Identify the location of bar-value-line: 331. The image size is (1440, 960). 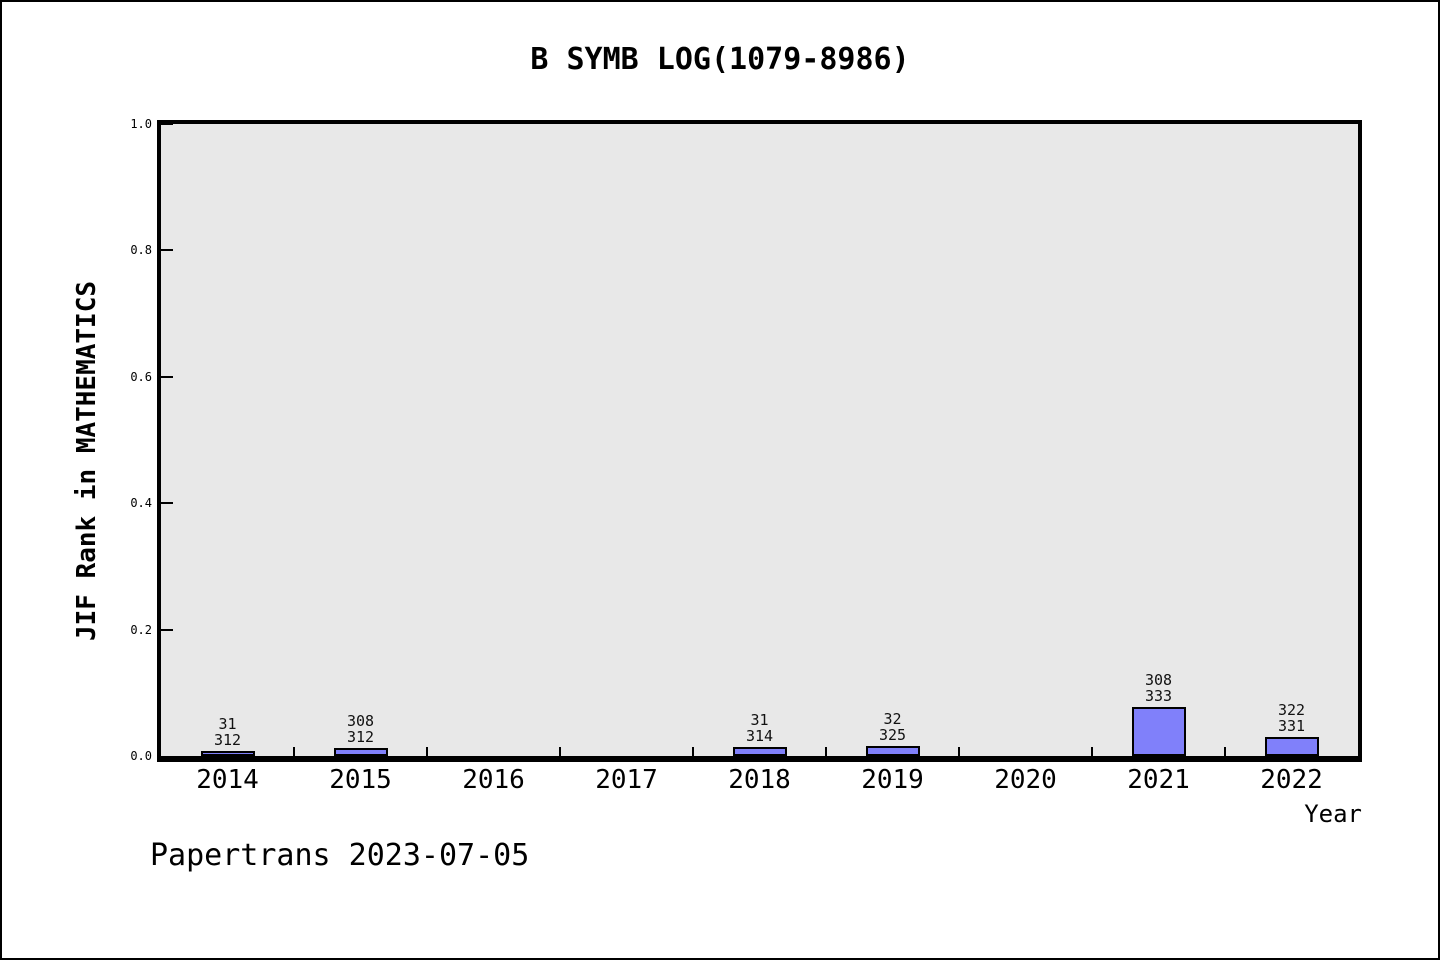
(1291, 726).